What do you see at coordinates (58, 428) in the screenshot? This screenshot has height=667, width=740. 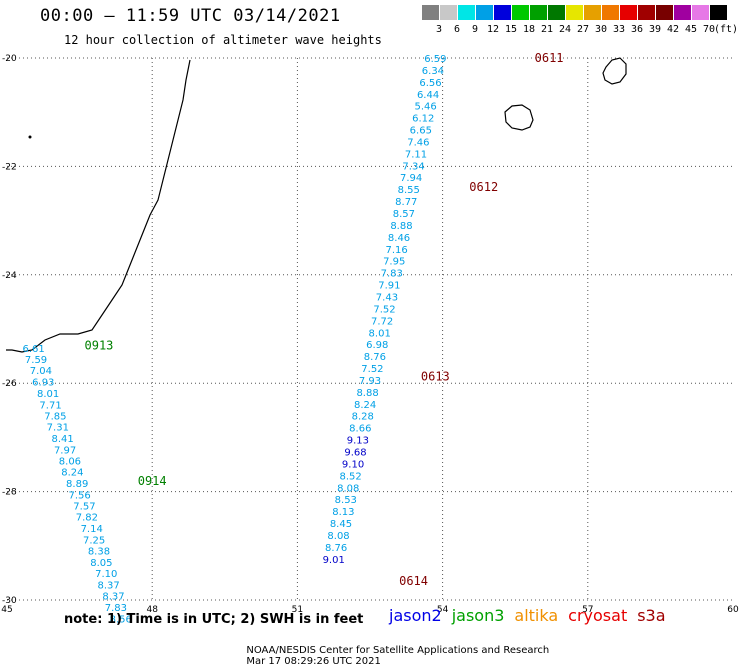 I see `swh-value: 7.31` at bounding box center [58, 428].